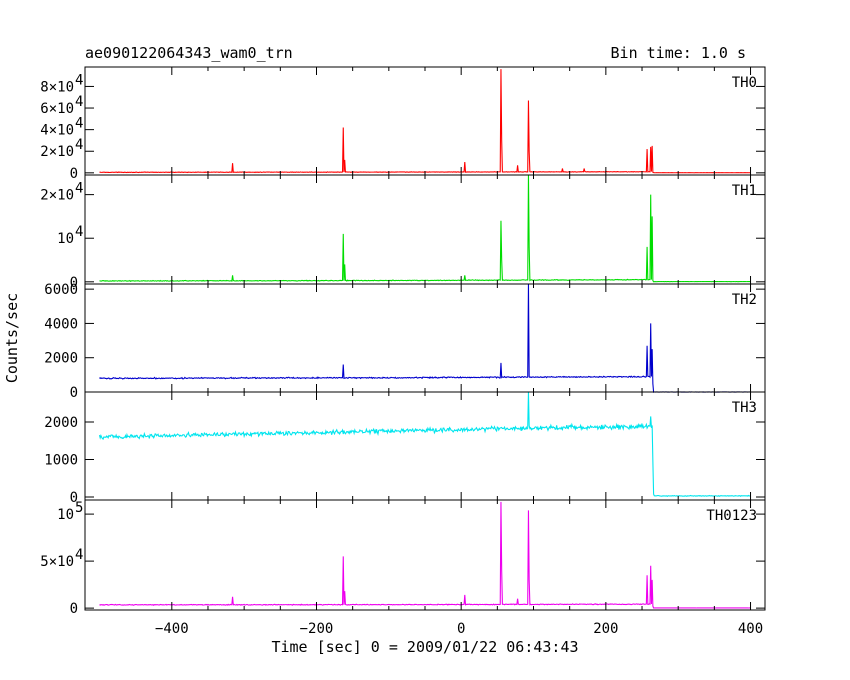  What do you see at coordinates (172, 629) in the screenshot?
I see `x-tick-label: −400` at bounding box center [172, 629].